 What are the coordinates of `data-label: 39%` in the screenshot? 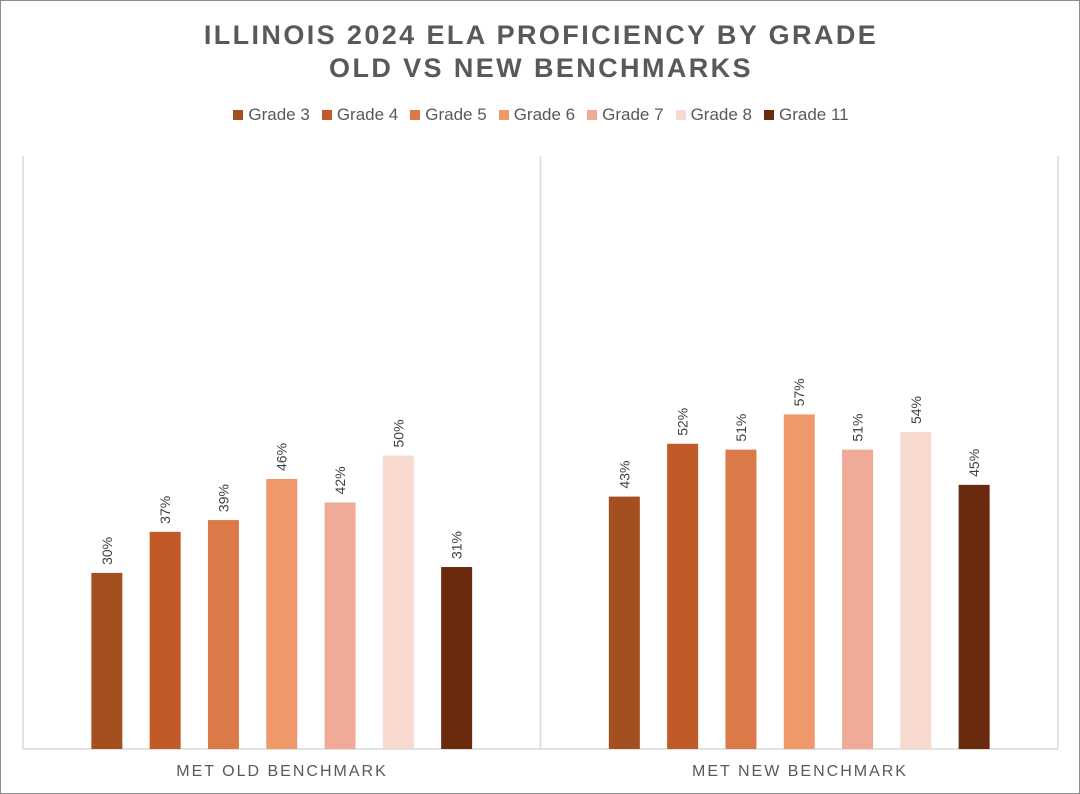 It's located at (223, 498).